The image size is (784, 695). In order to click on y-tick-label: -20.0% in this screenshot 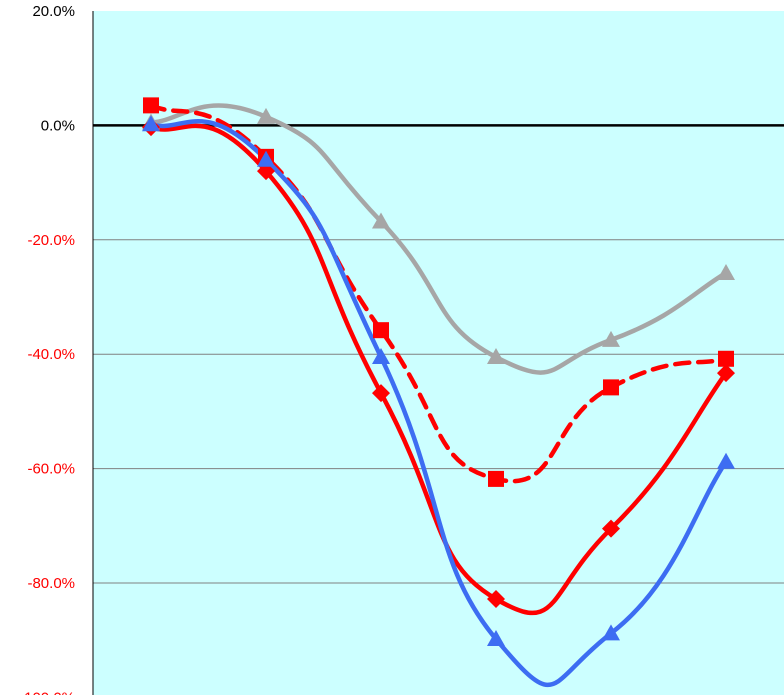, I will do `click(51, 240)`.